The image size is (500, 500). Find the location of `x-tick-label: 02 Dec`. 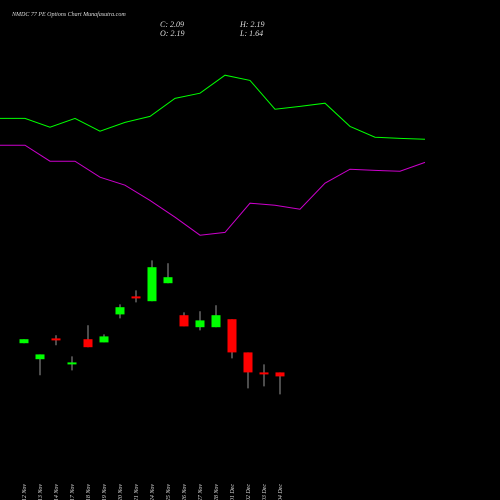

x-tick-label: 02 Dec is located at coordinates (249, 492).